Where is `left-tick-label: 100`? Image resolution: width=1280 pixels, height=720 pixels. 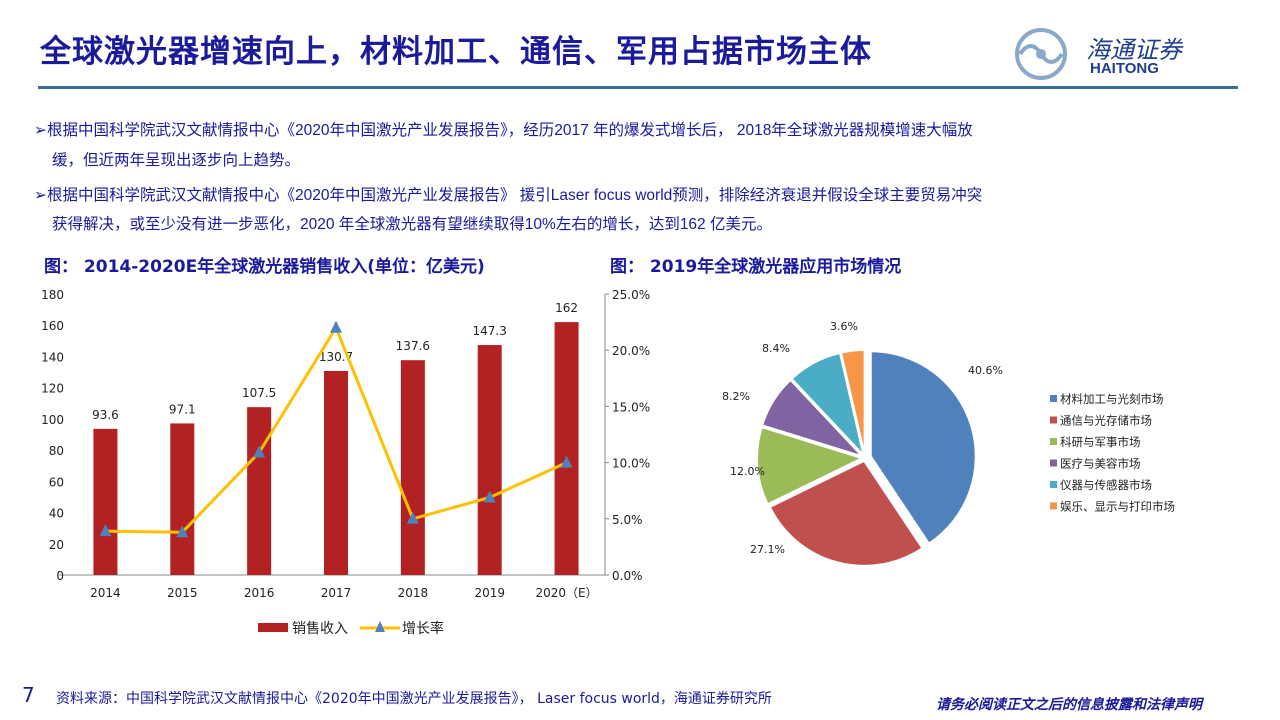 left-tick-label: 100 is located at coordinates (52, 420).